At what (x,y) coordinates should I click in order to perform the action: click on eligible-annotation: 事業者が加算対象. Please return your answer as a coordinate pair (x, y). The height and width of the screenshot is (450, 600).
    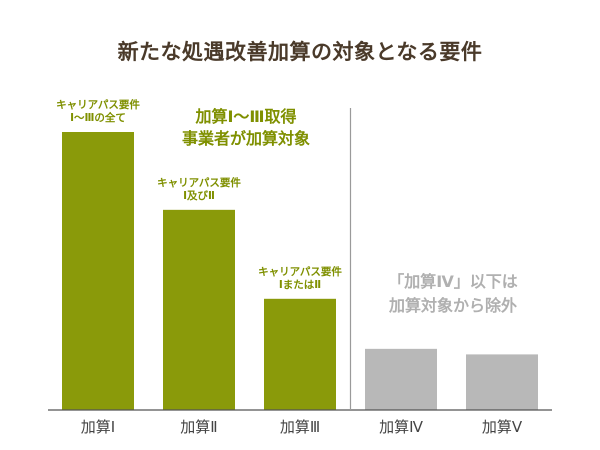
    Looking at the image, I should click on (246, 138).